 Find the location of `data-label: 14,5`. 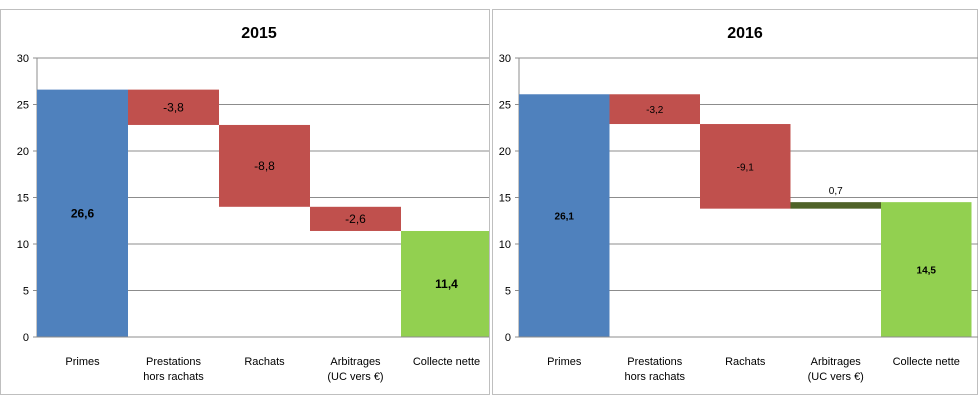

data-label: 14,5 is located at coordinates (927, 271).